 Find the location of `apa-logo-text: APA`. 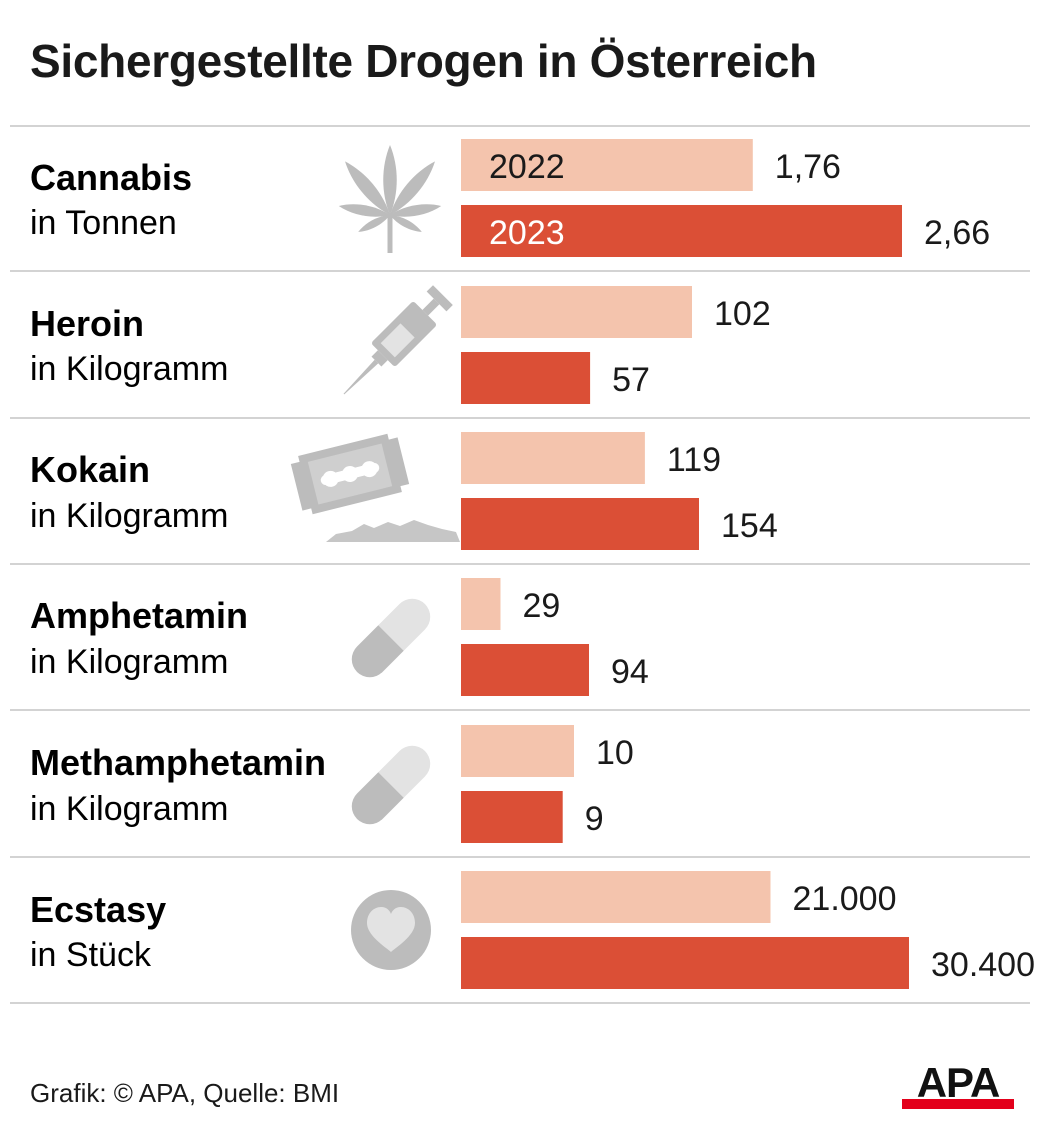

apa-logo-text: APA is located at coordinates (958, 1084).